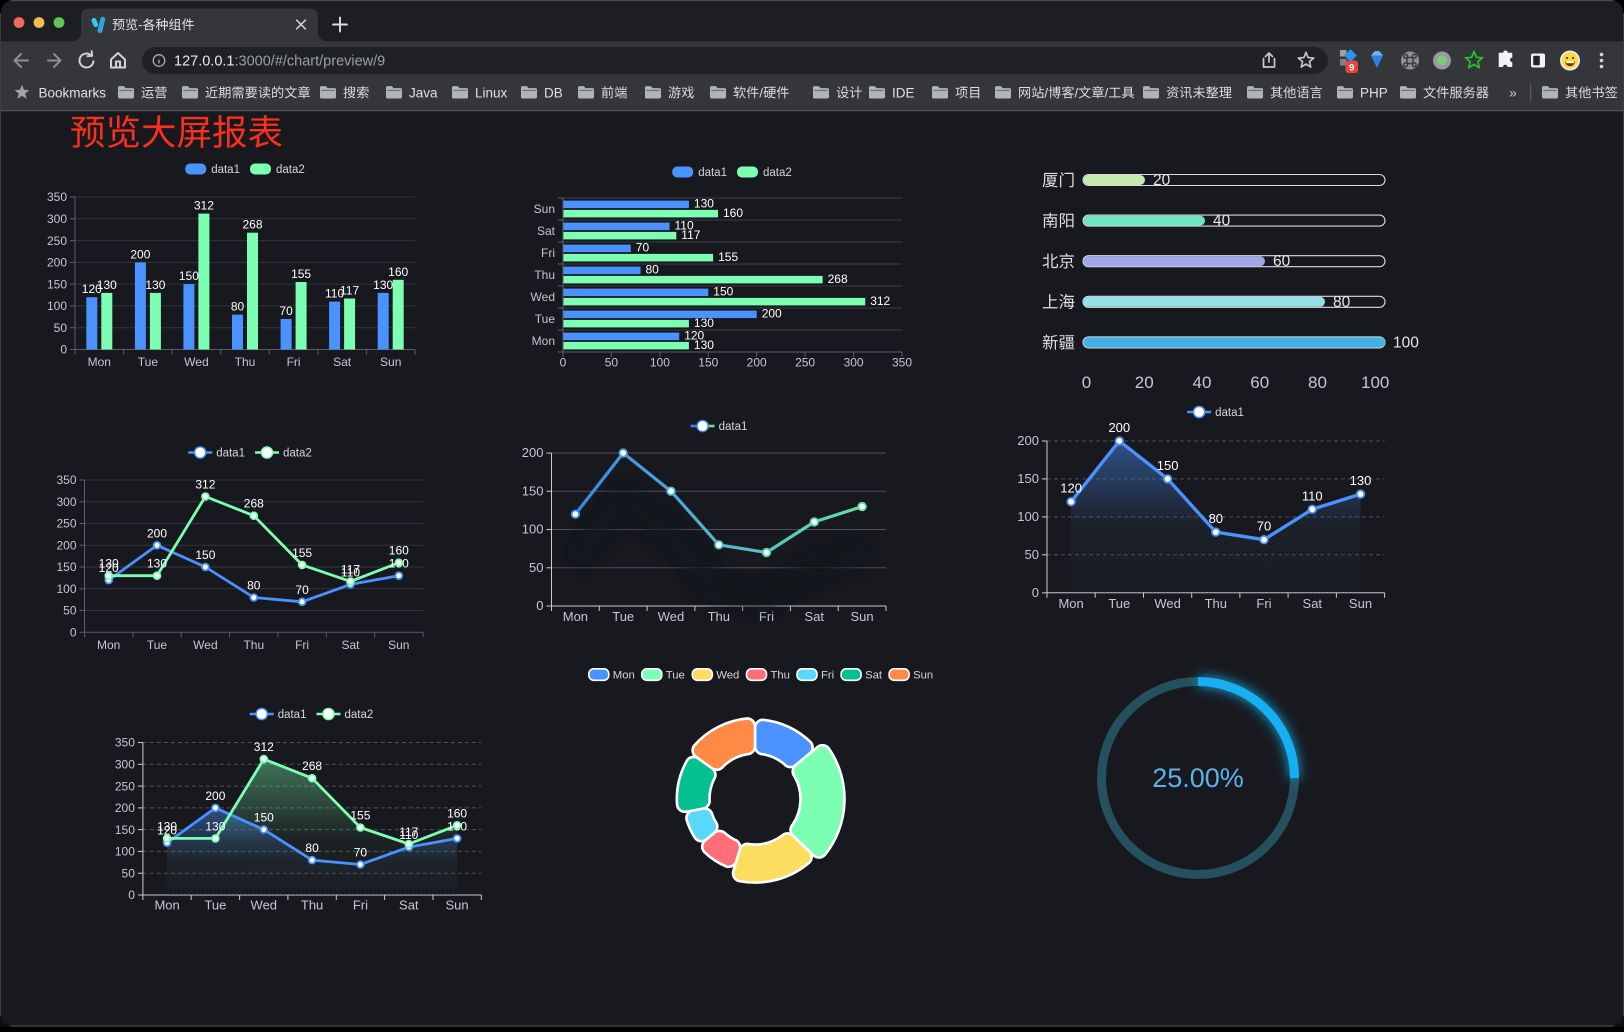 This screenshot has height=1032, width=1624. I want to click on svg-text: Linux, so click(491, 92).